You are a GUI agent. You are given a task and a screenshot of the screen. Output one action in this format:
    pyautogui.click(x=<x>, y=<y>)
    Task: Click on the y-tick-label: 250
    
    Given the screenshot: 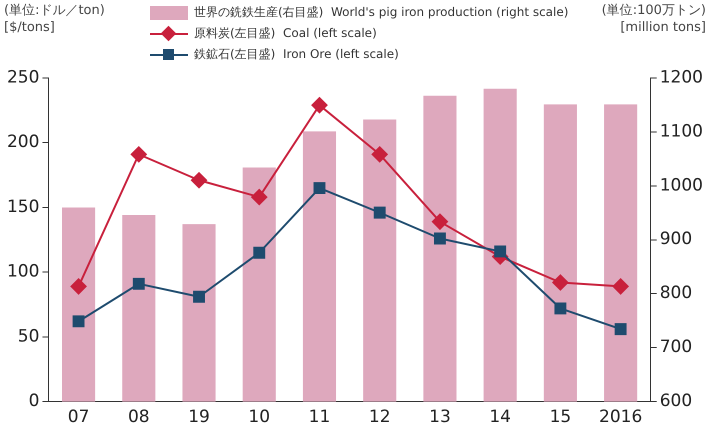 What is the action you would take?
    pyautogui.click(x=23, y=77)
    